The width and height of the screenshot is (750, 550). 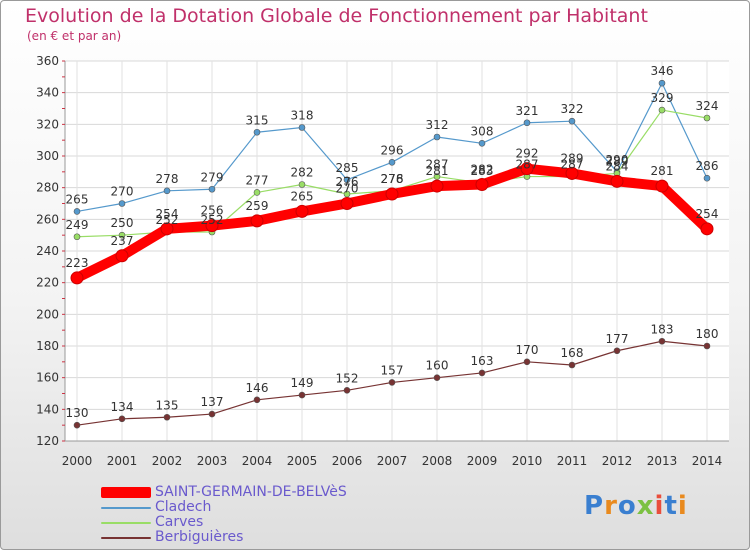 What do you see at coordinates (627, 506) in the screenshot?
I see `logo-letter: o` at bounding box center [627, 506].